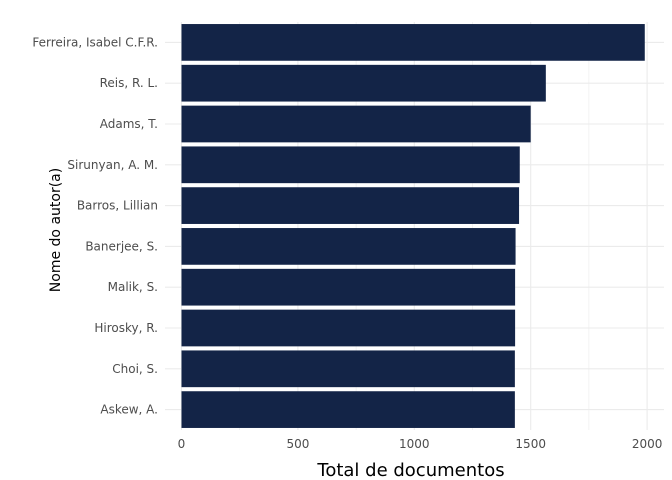  What do you see at coordinates (647, 444) in the screenshot?
I see `x-tick-label: 2000` at bounding box center [647, 444].